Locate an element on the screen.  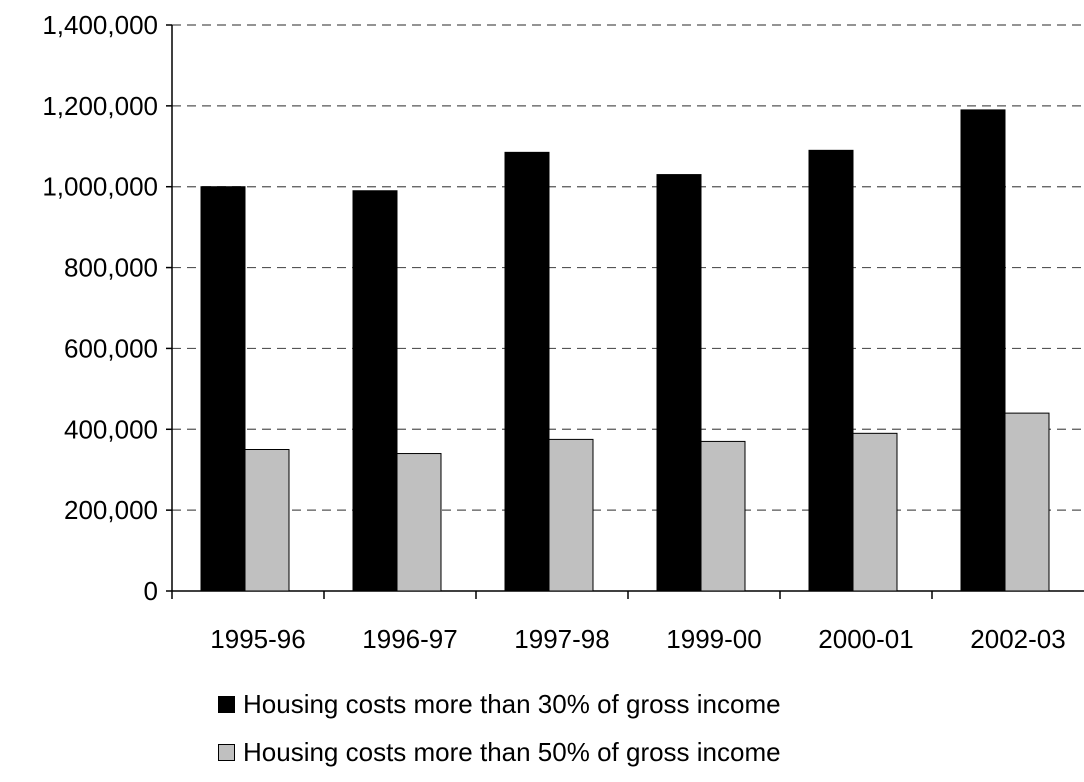
legend-swatch-30-percent is located at coordinates (226, 704).